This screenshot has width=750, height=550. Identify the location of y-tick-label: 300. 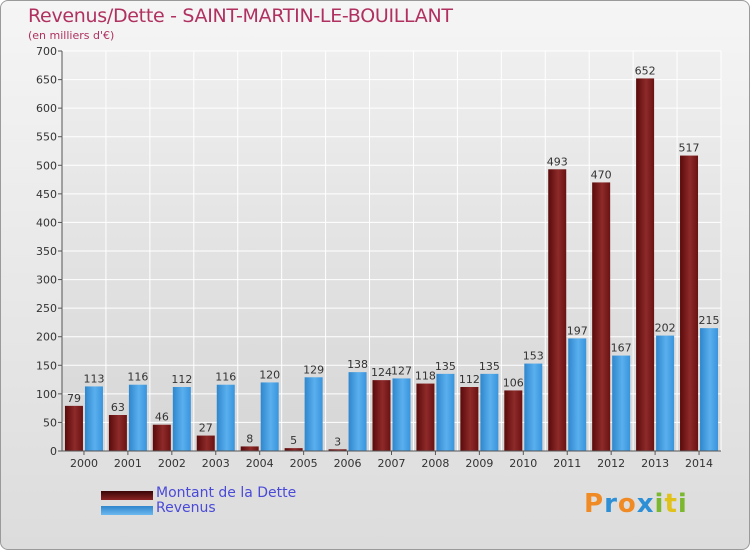
(46, 280).